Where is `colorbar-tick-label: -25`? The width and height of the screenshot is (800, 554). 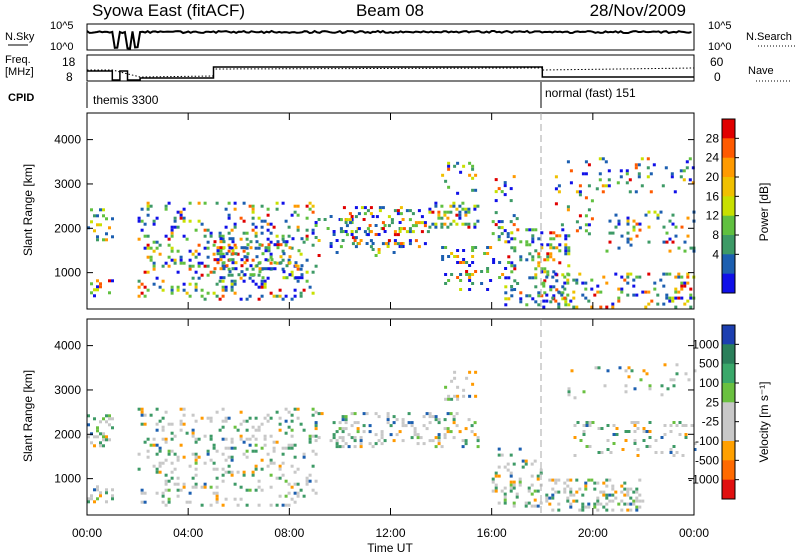 colorbar-tick-label: -25 is located at coordinates (711, 422).